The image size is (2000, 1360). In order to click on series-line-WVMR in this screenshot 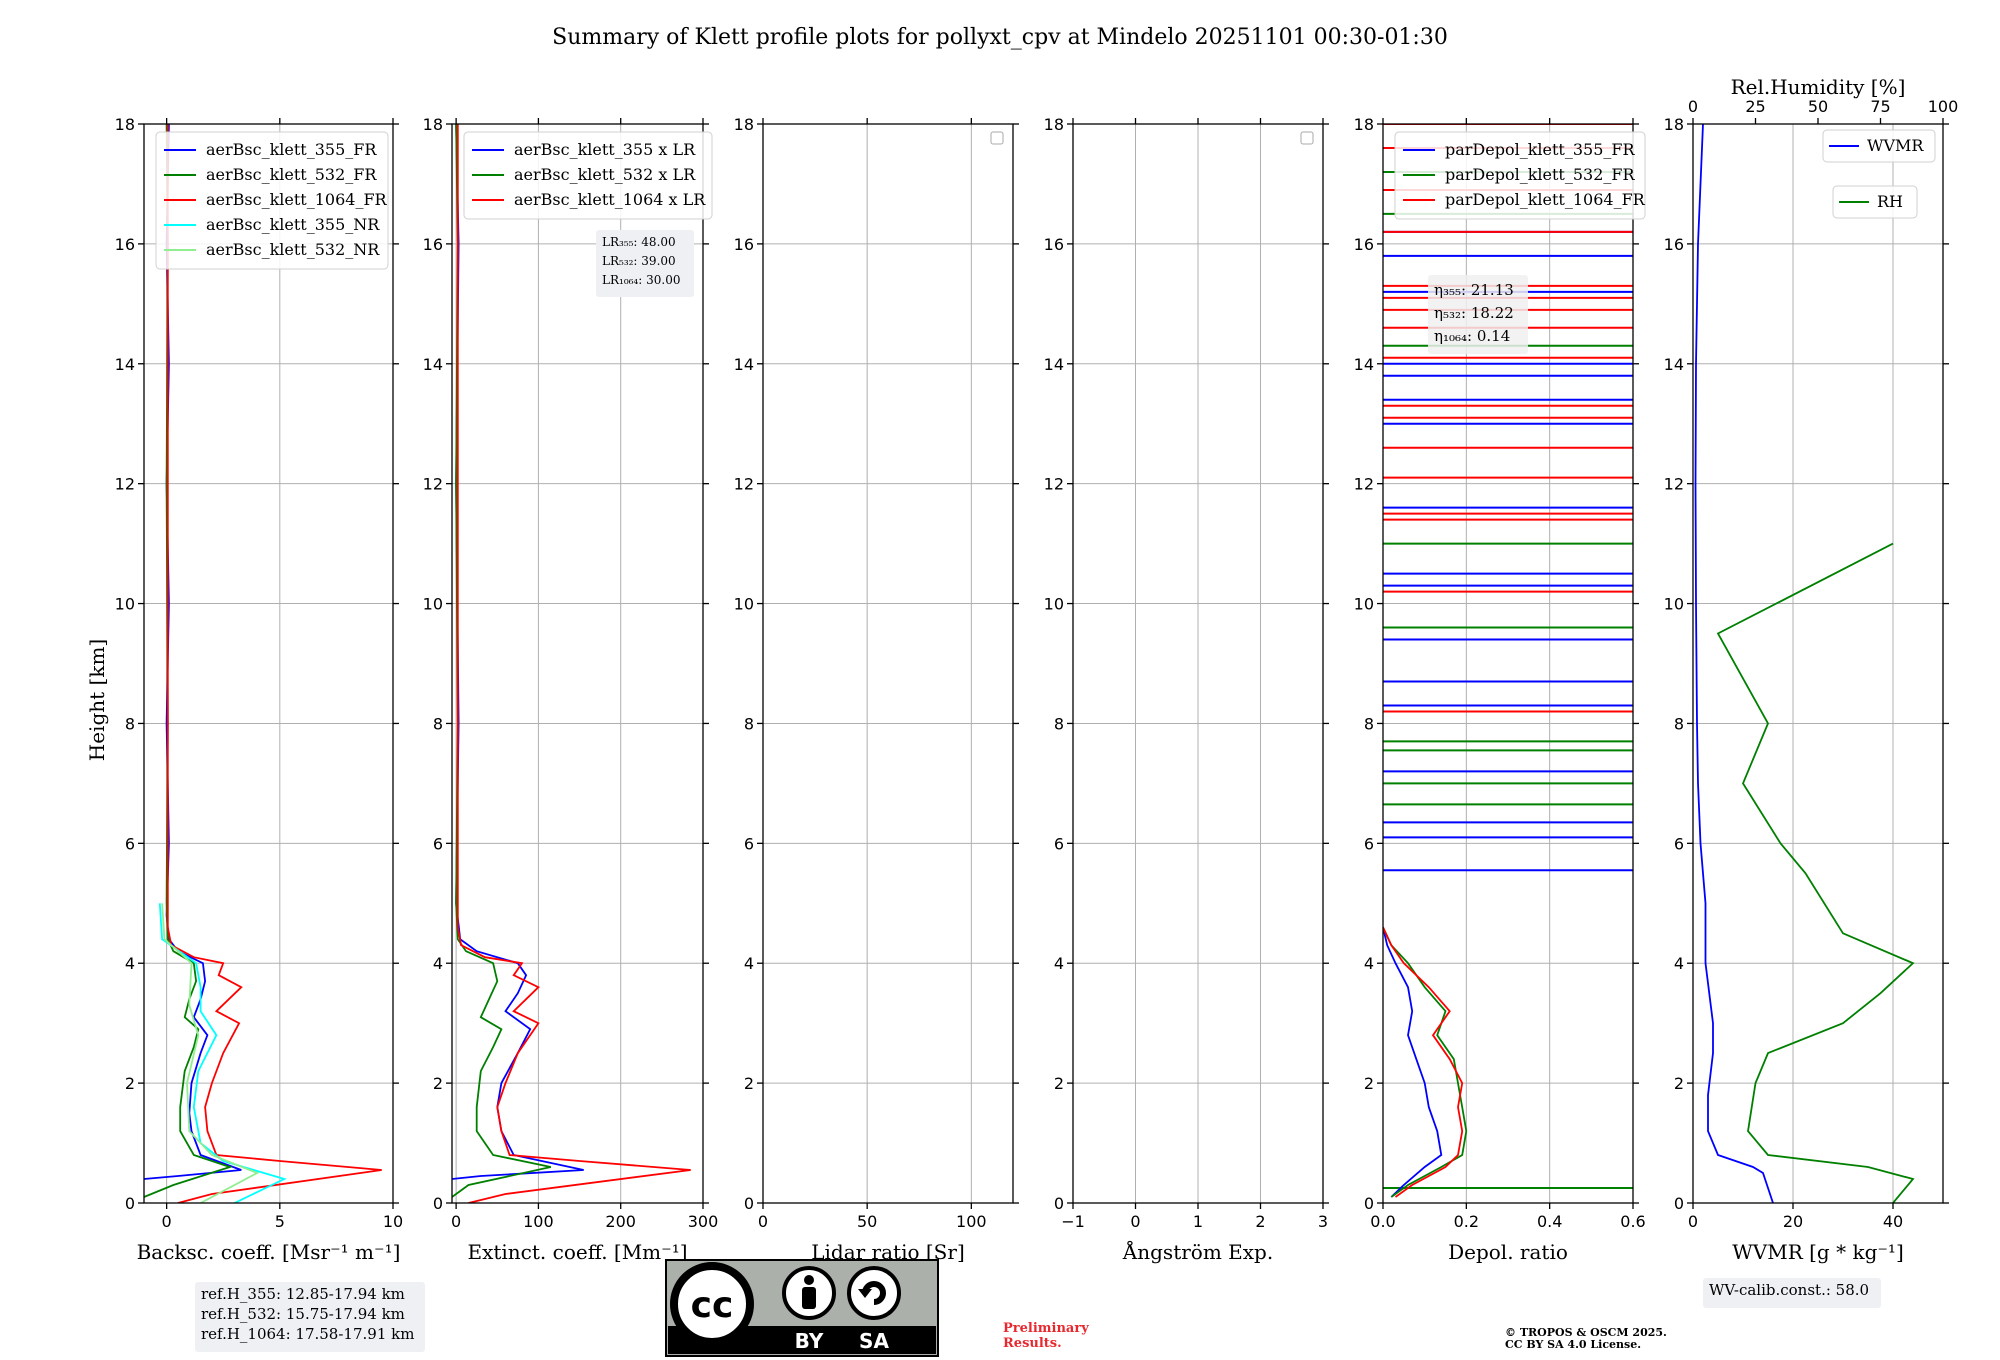, I will do `click(1734, 663)`.